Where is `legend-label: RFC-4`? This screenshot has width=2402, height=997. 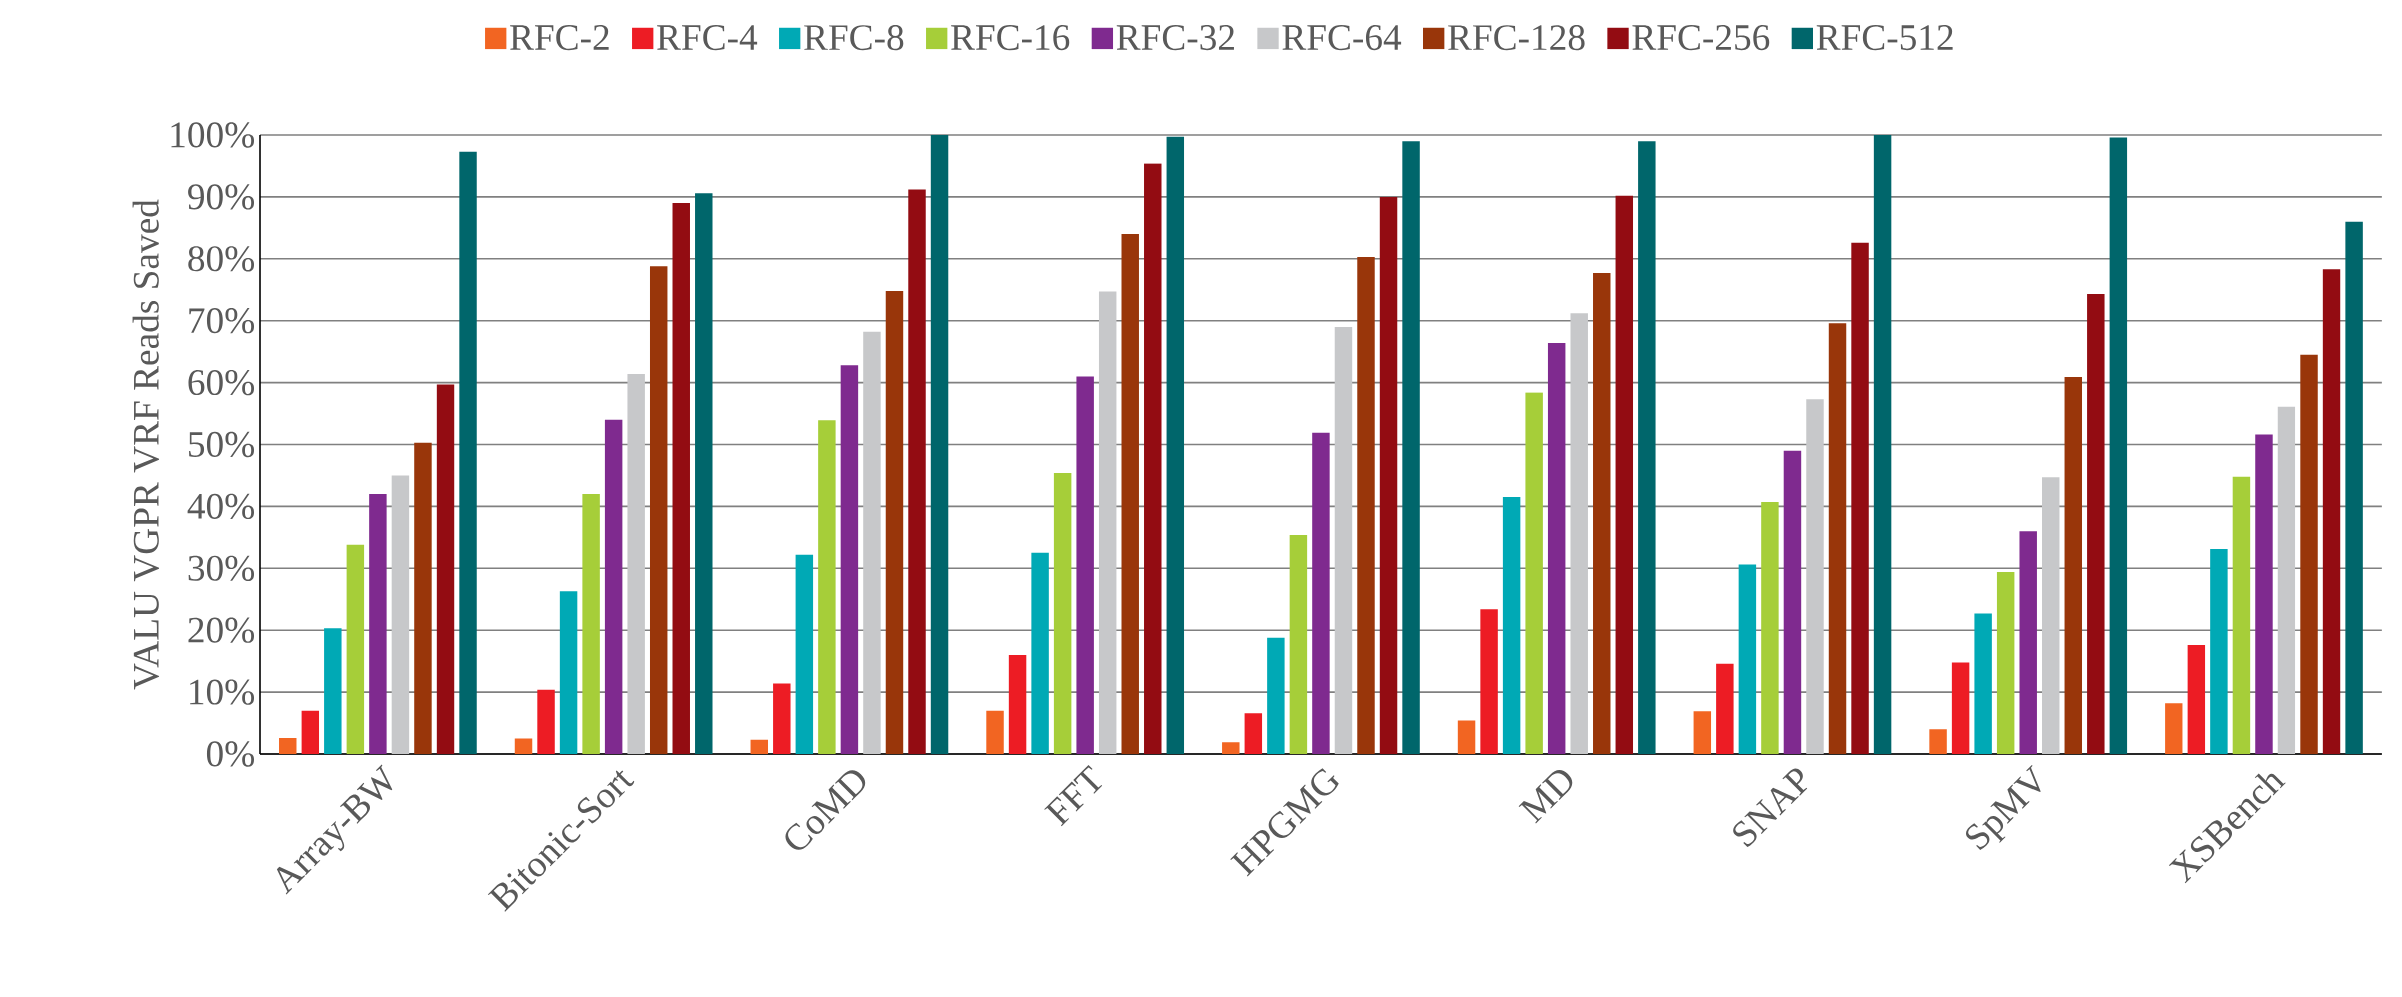 legend-label: RFC-4 is located at coordinates (707, 38).